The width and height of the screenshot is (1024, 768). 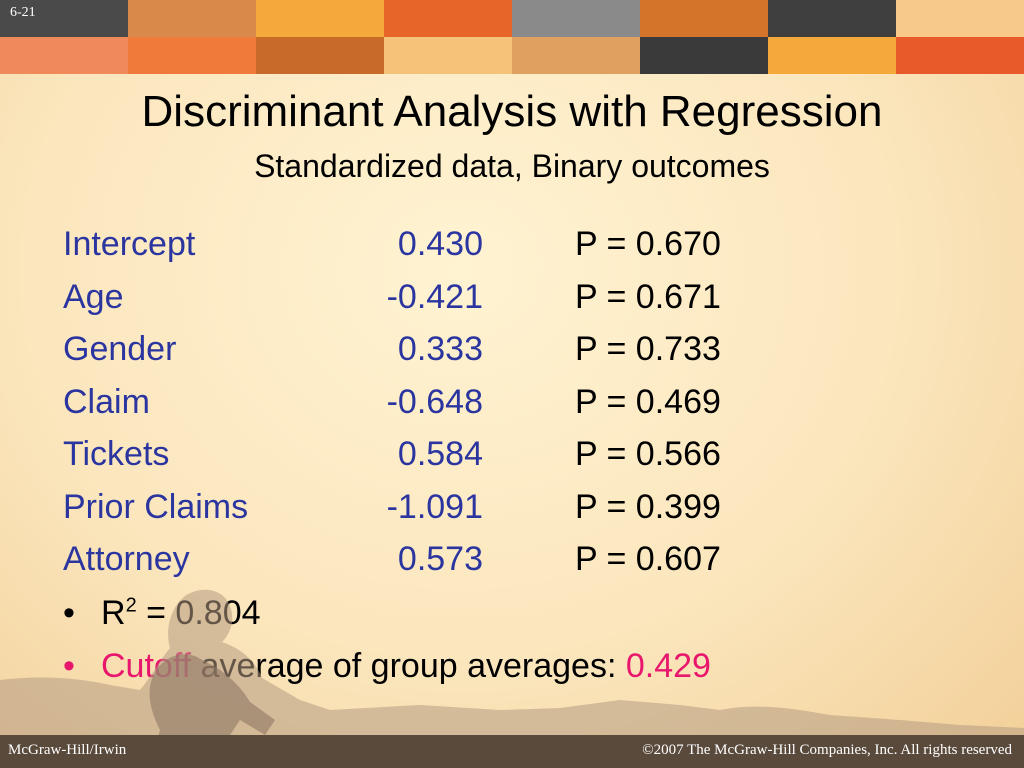 I want to click on table-row: Prior Claims -1.091 P = 0.399, so click(x=513, y=507).